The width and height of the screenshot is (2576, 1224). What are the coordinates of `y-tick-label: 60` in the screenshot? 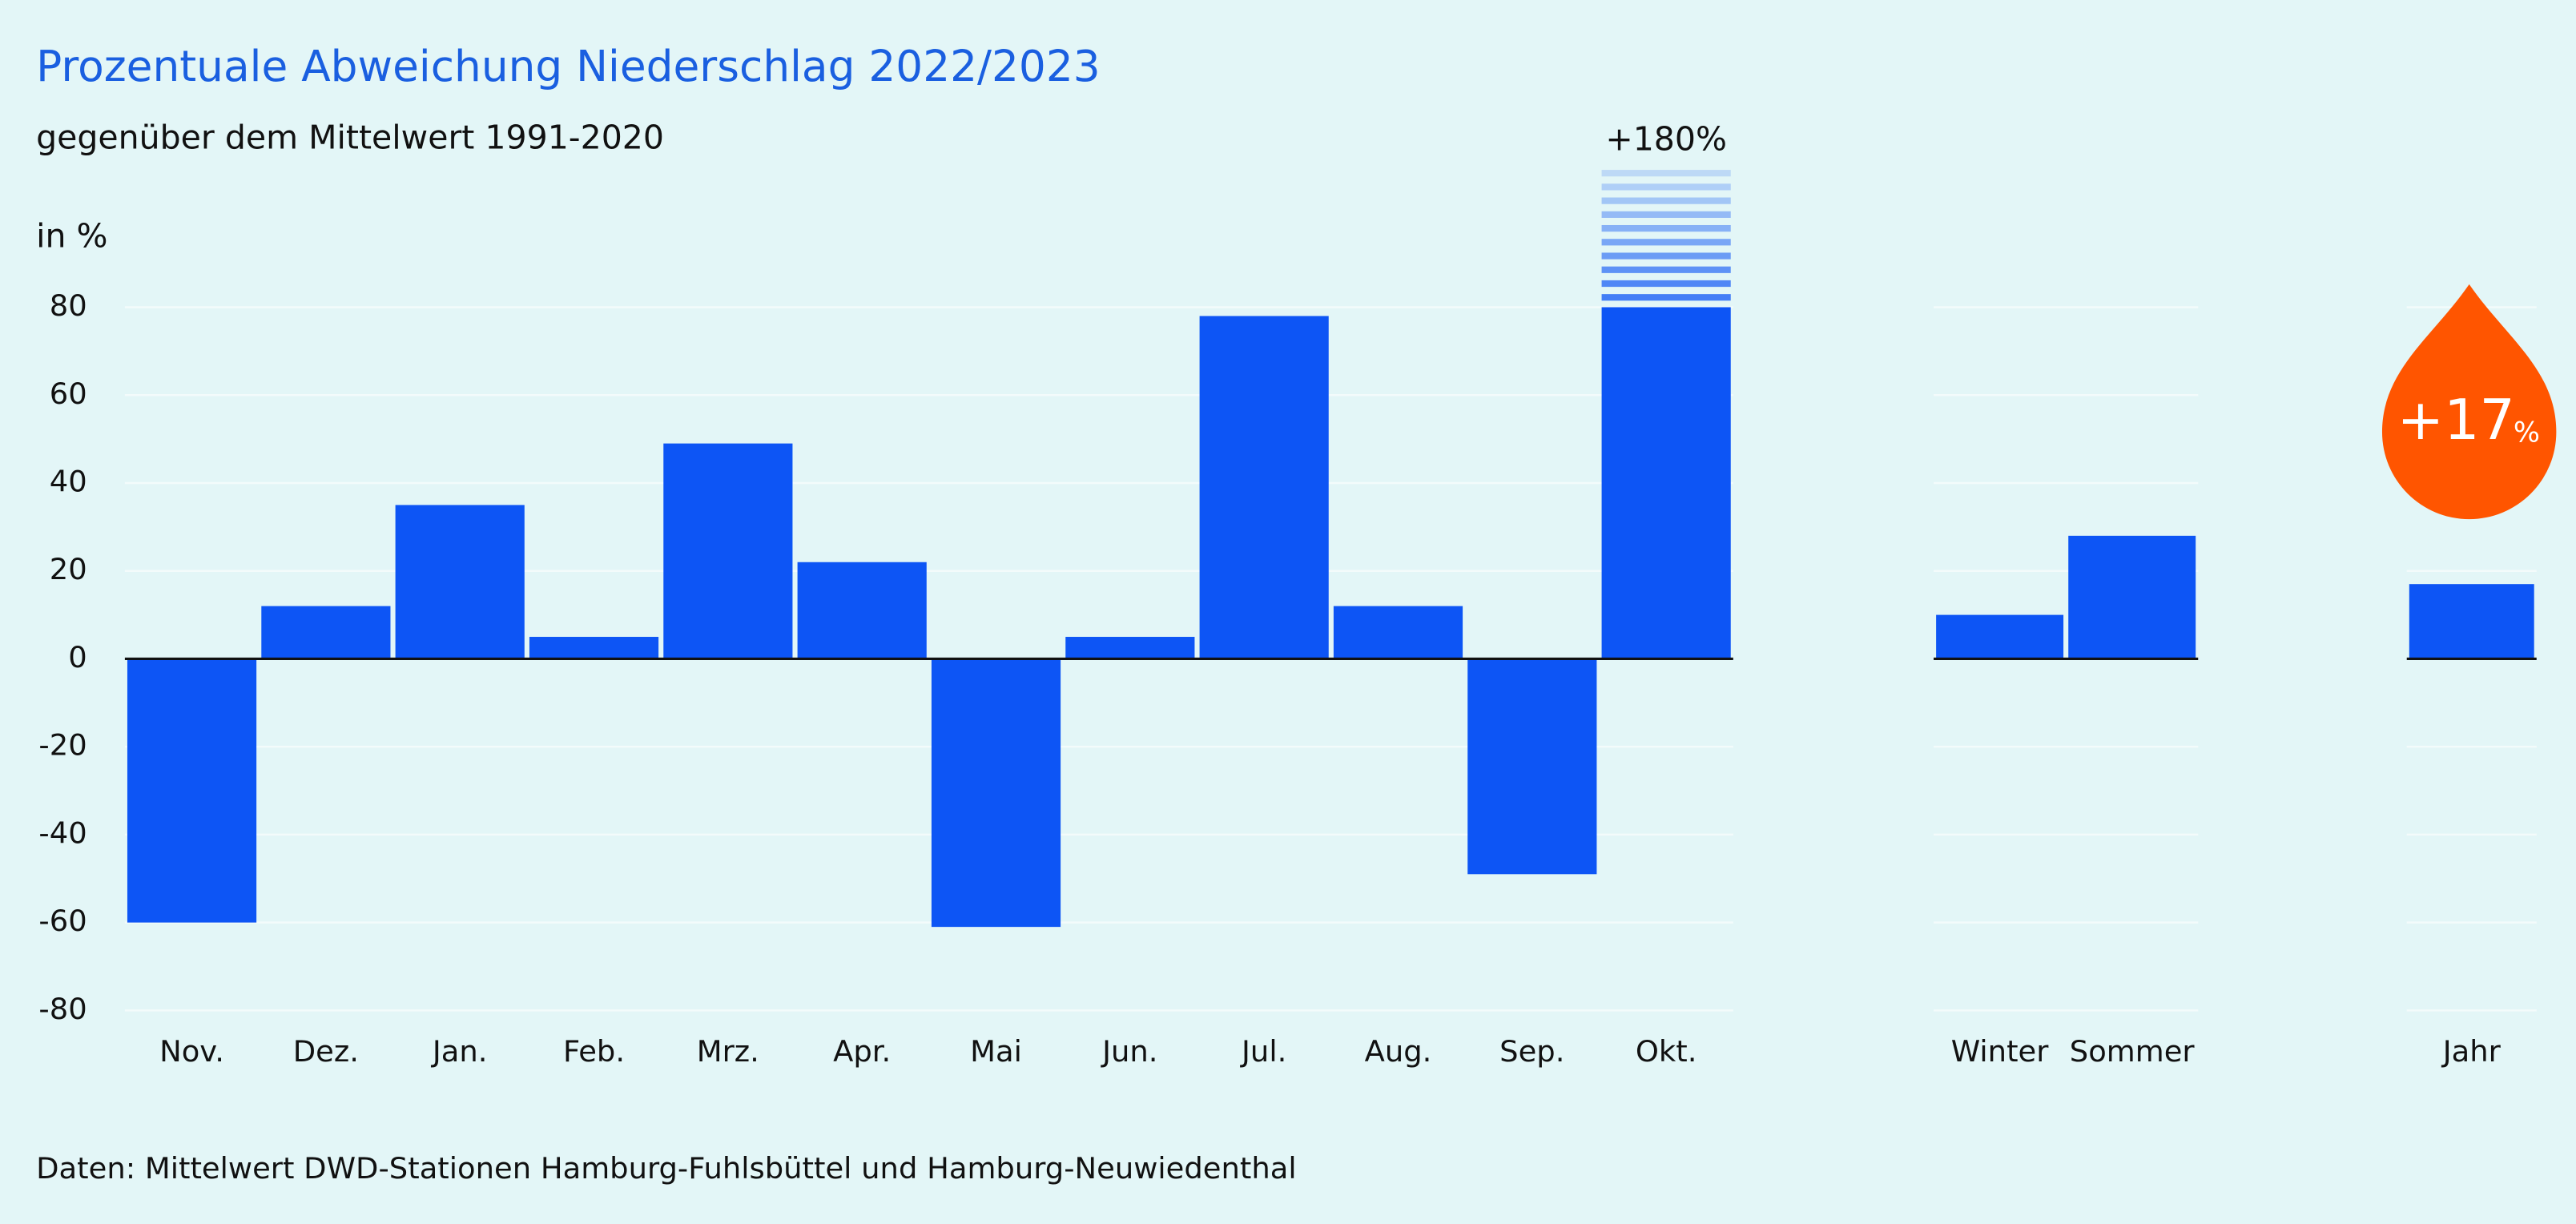 It's located at (68, 393).